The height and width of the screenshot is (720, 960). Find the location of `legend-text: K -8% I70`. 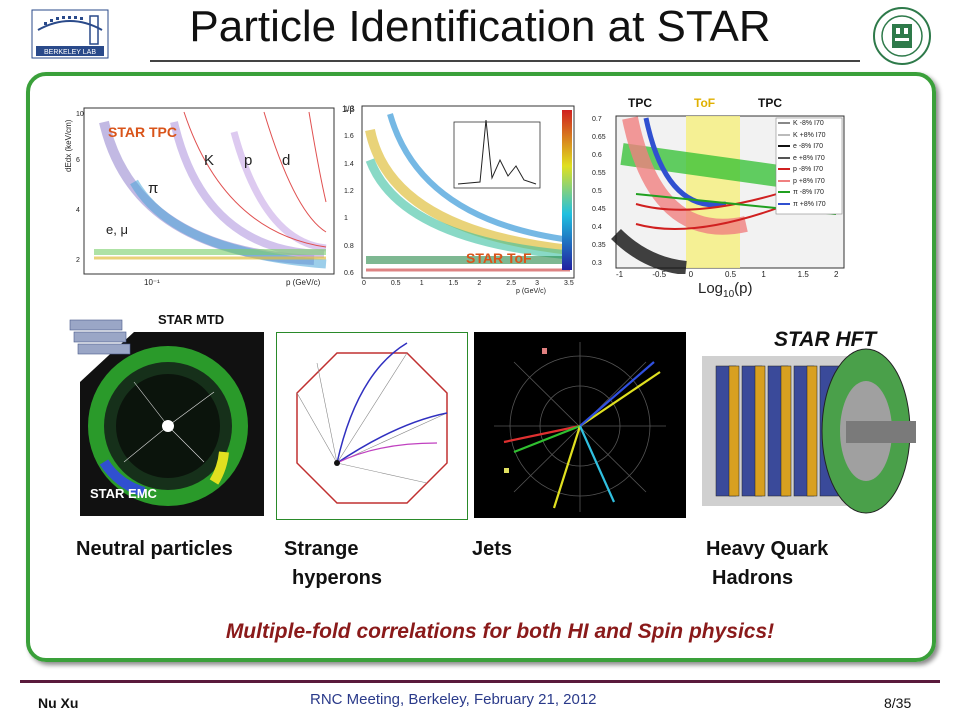

legend-text: K -8% I70 is located at coordinates (808, 123).